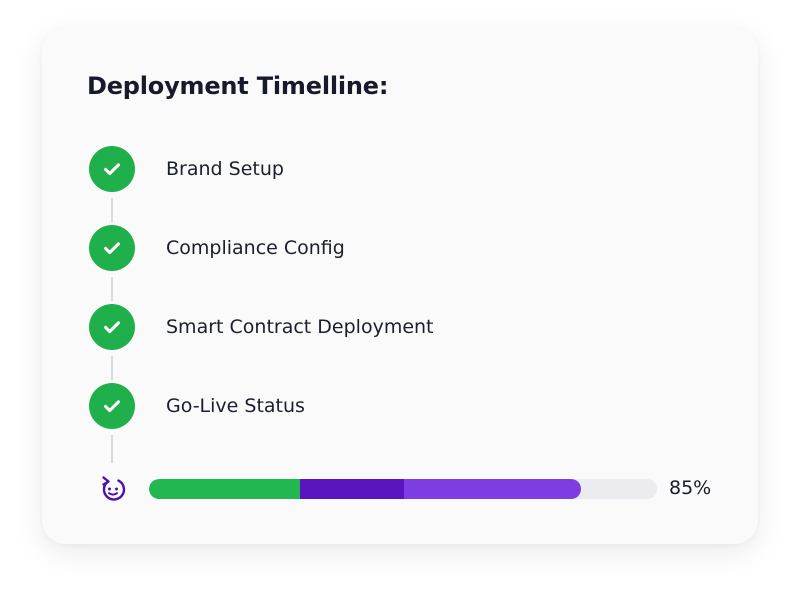 The height and width of the screenshot is (592, 800). I want to click on timeline-step-brand-setup: Brand Setup, so click(186, 169).